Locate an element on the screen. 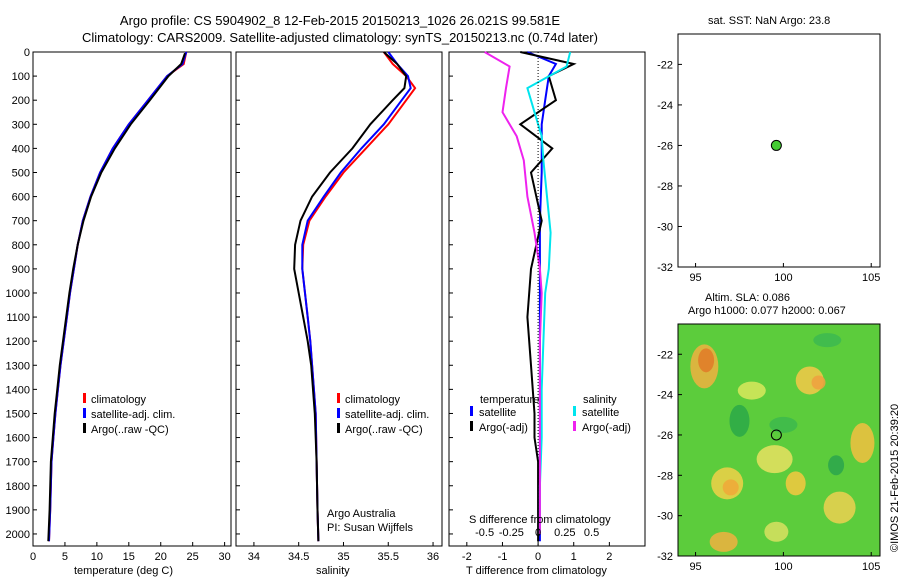 The width and height of the screenshot is (900, 580). y-tick-label: 1300 is located at coordinates (18, 366).